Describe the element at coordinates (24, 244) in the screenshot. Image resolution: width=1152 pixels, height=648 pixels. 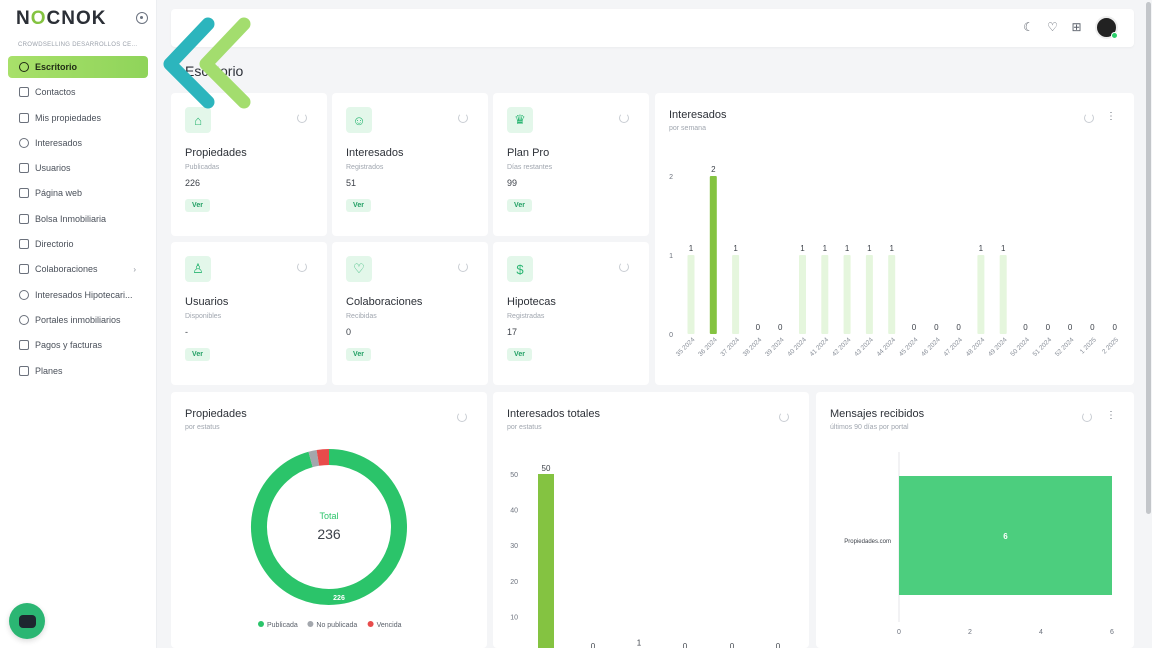
I see `directory-icon` at that location.